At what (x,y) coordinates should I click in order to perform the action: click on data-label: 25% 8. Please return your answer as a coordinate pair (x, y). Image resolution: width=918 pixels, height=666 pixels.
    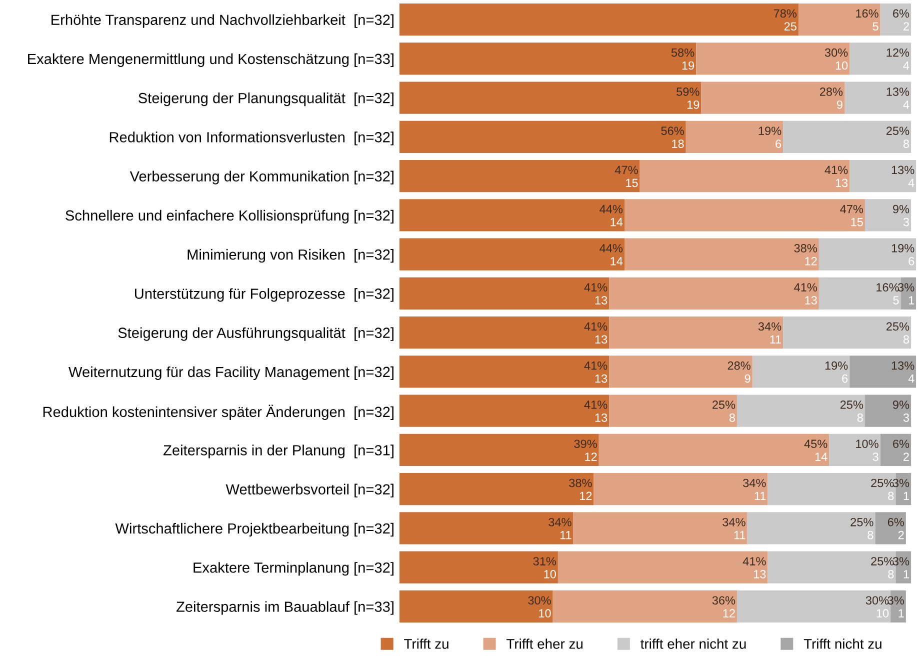
    Looking at the image, I should click on (724, 411).